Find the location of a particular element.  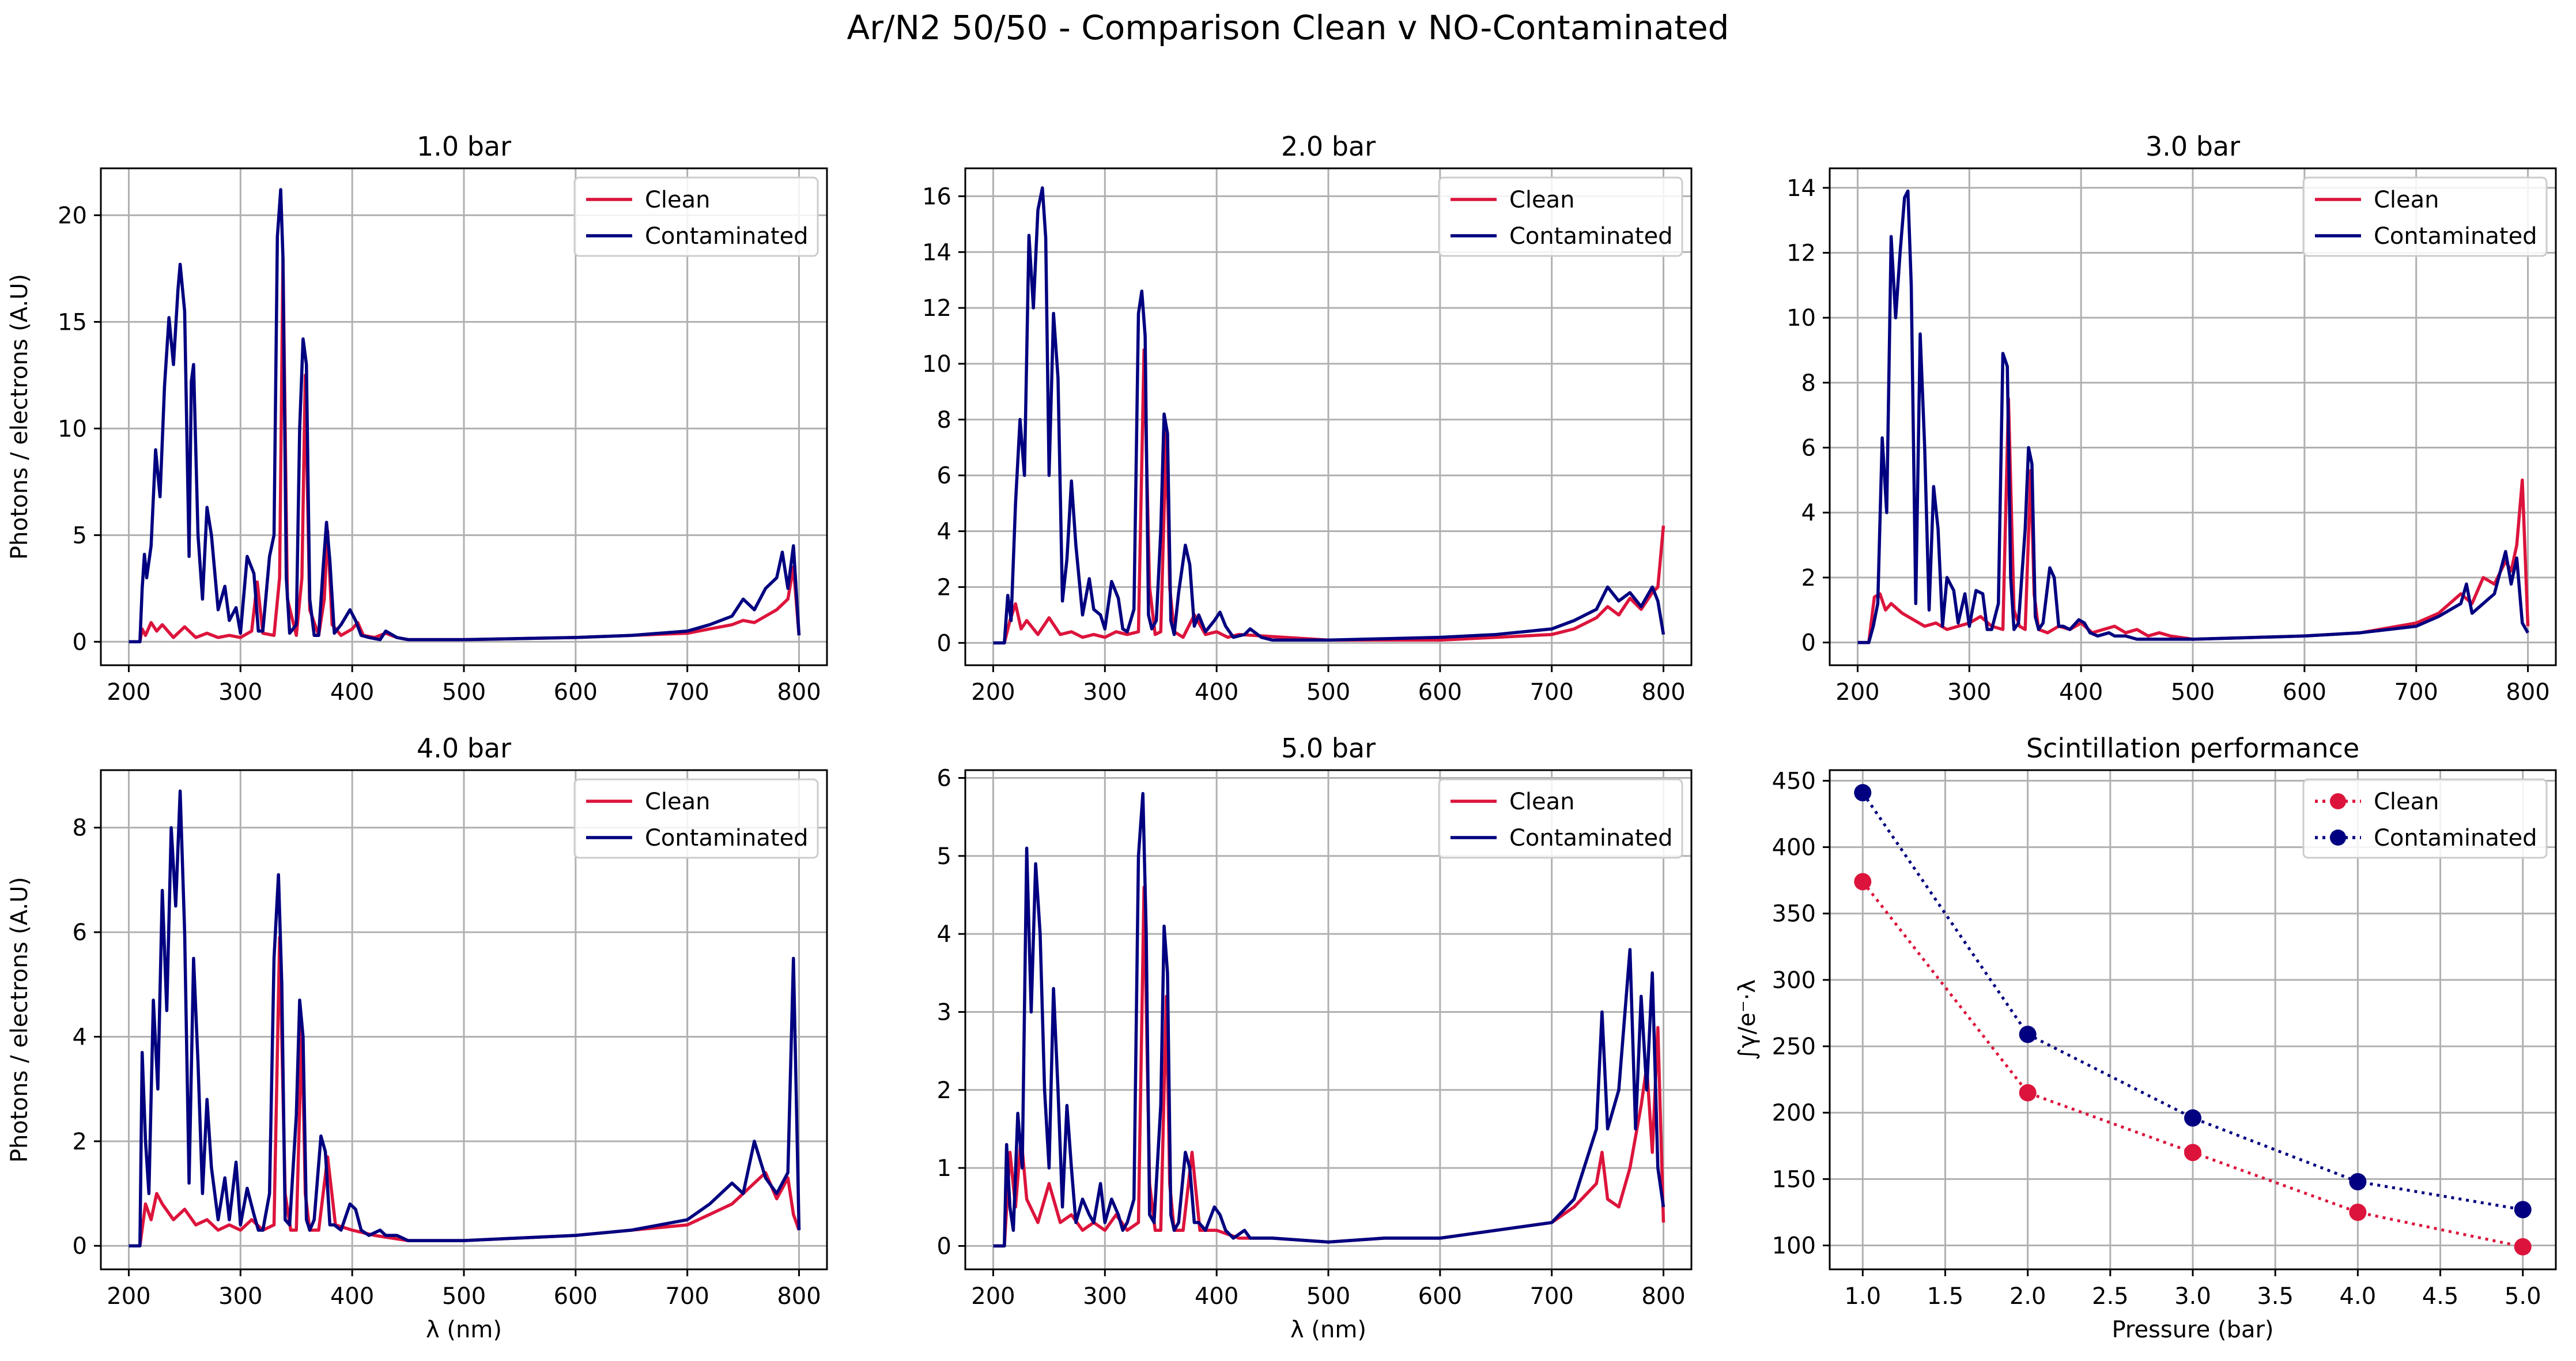

tick-label-x: 3.0 is located at coordinates (2192, 1296).